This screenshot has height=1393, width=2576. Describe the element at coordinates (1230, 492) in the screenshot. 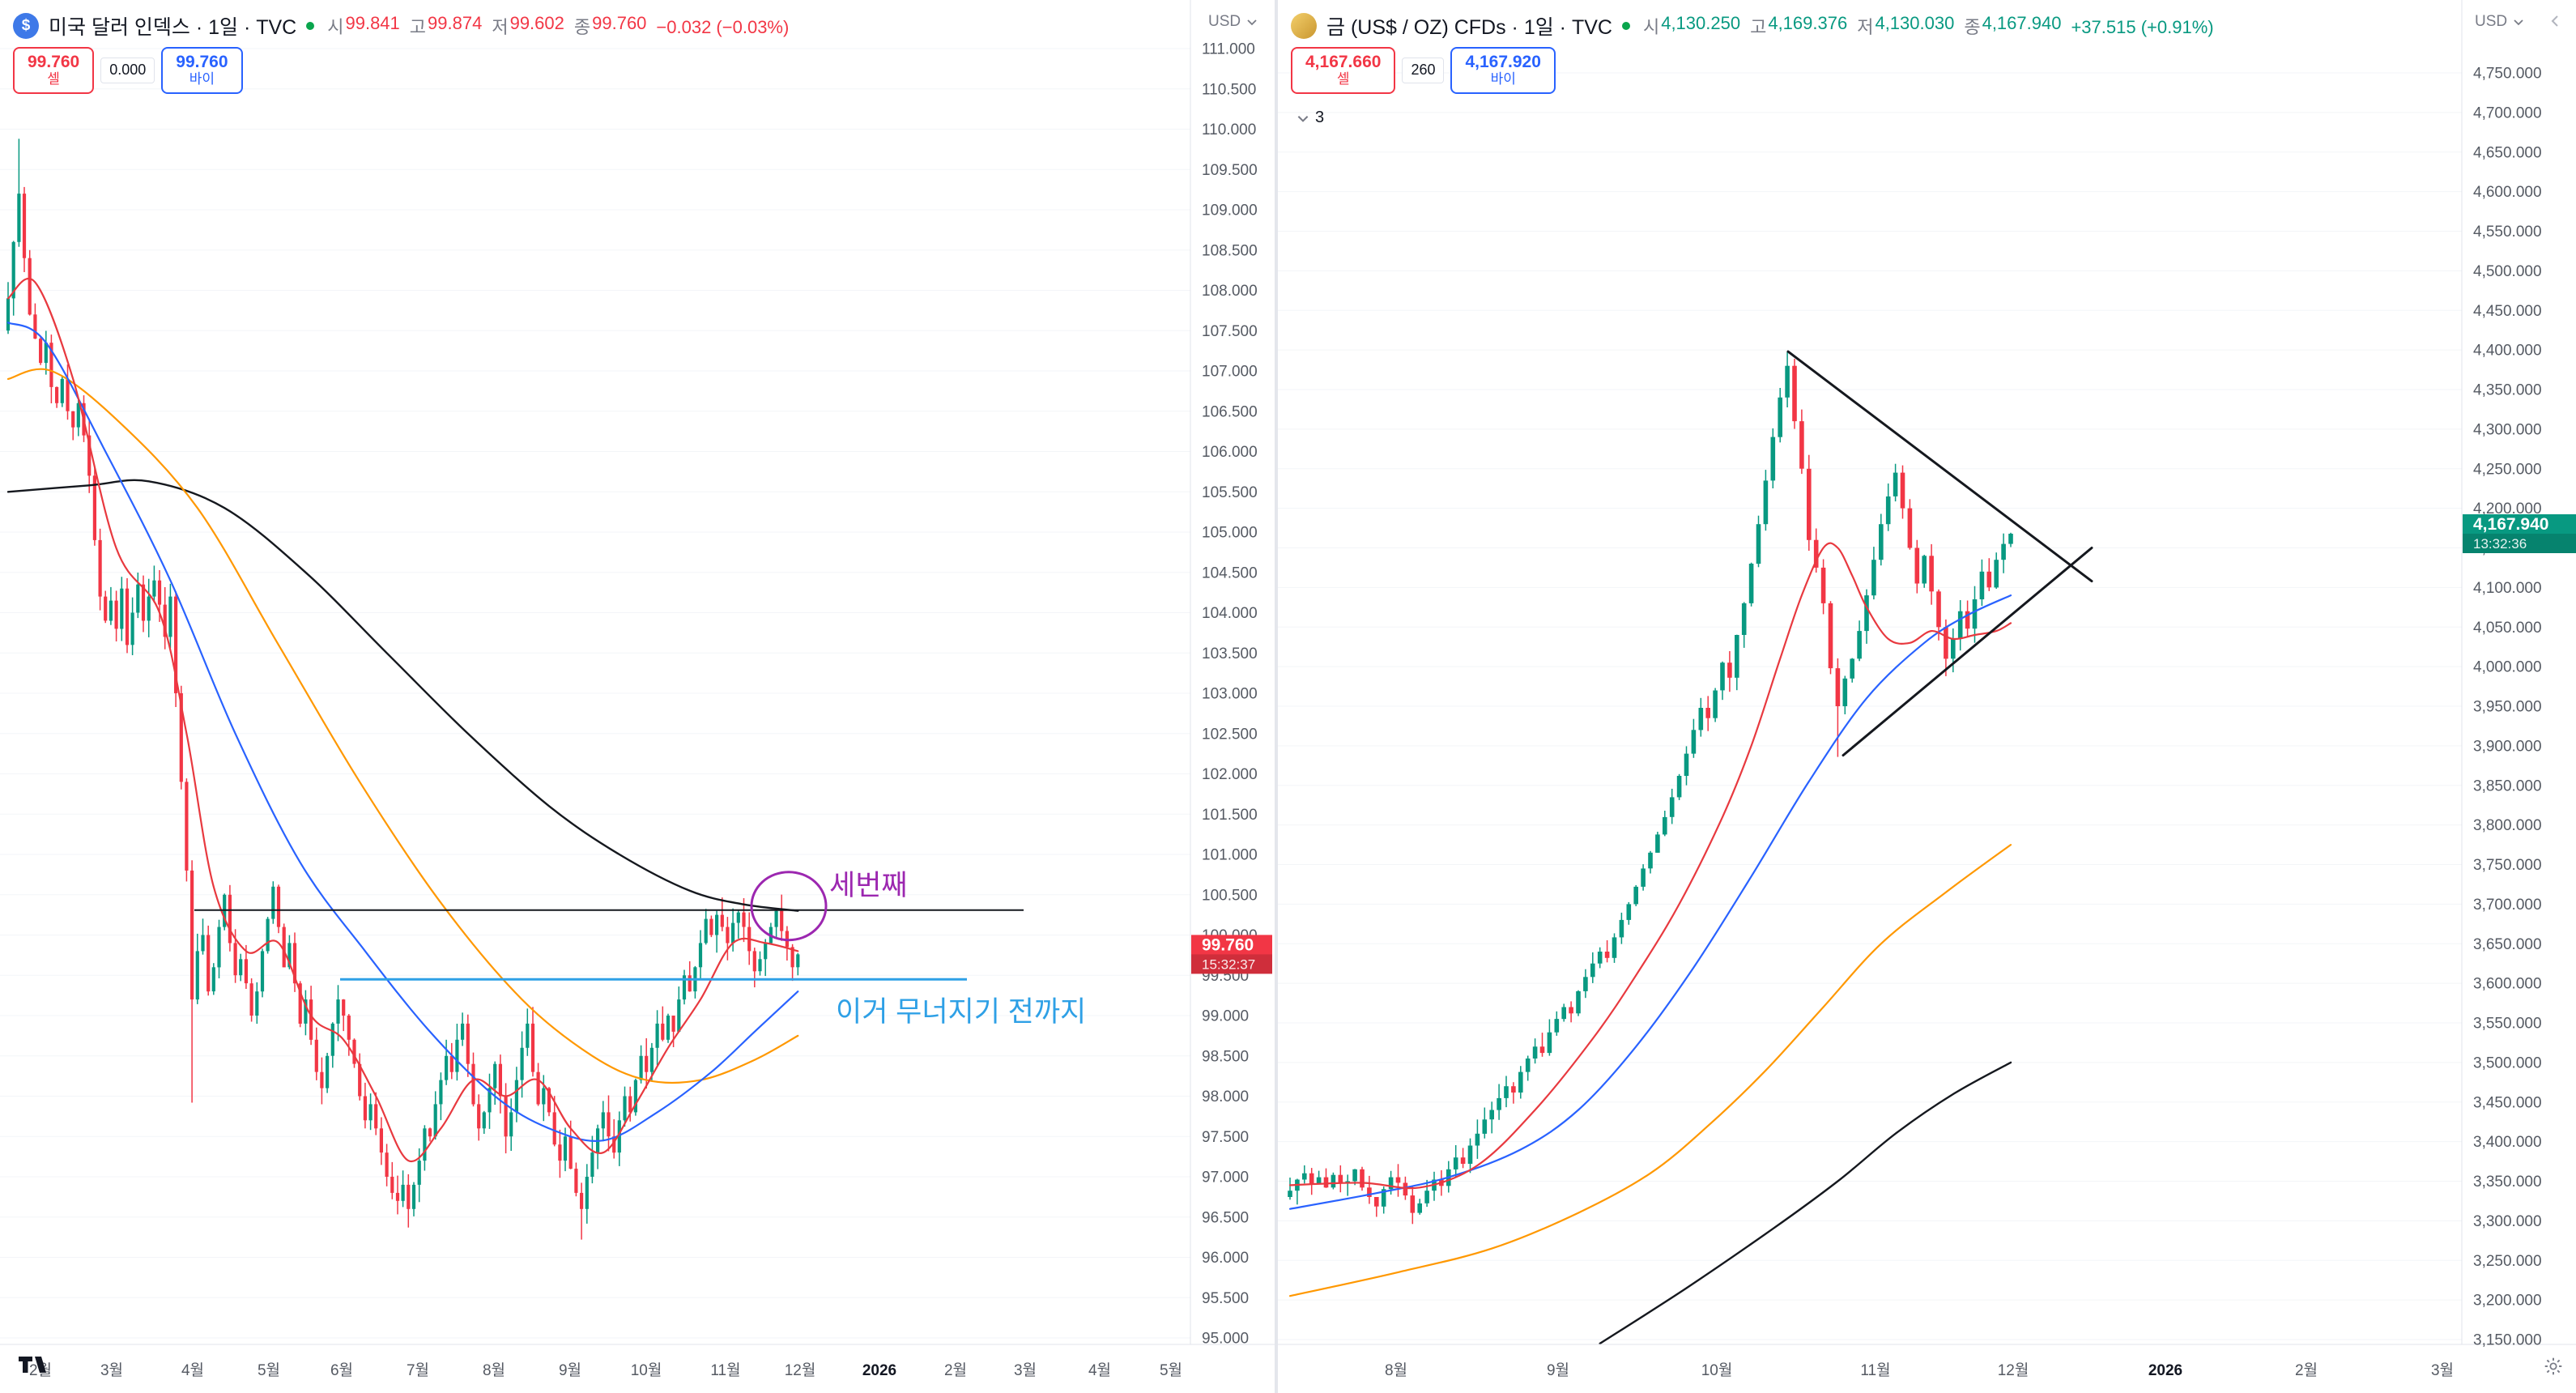

I see `svg-text: 105.500` at that location.